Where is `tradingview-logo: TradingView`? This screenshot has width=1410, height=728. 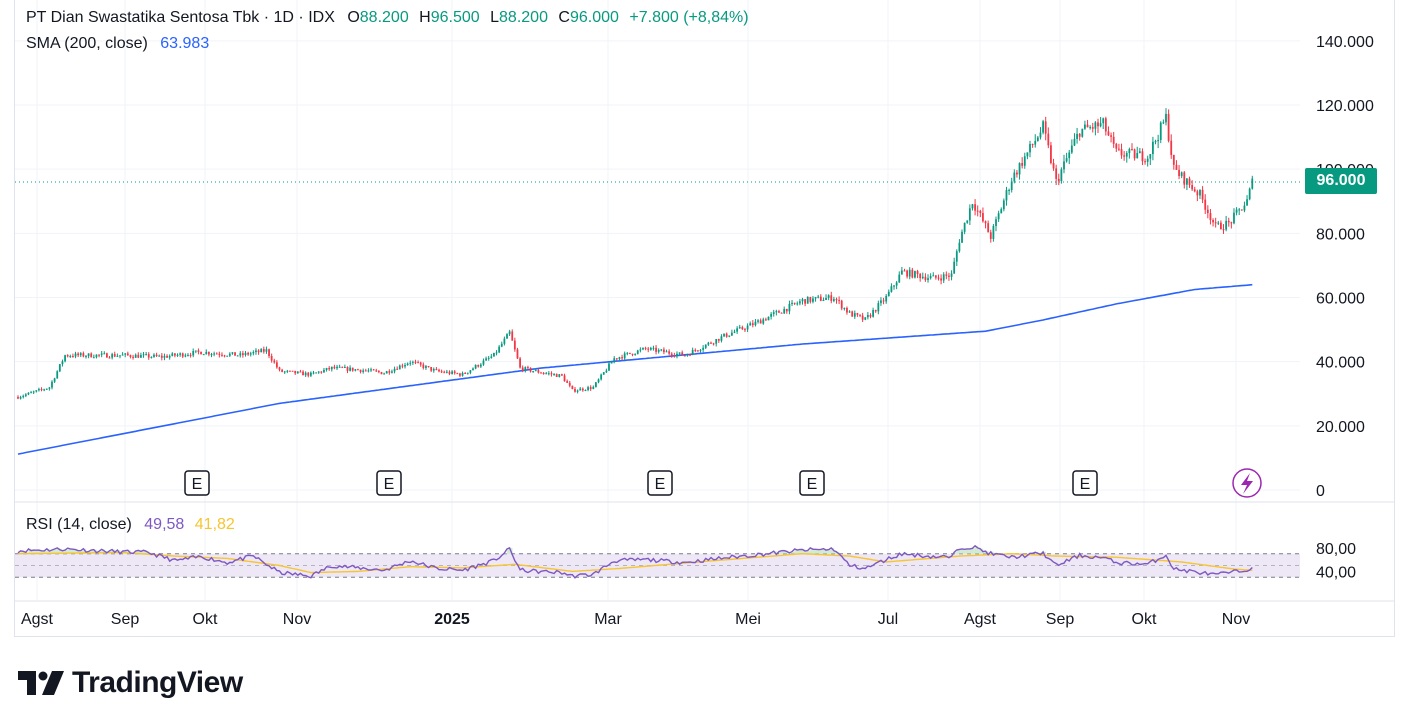
tradingview-logo: TradingView is located at coordinates (130, 683).